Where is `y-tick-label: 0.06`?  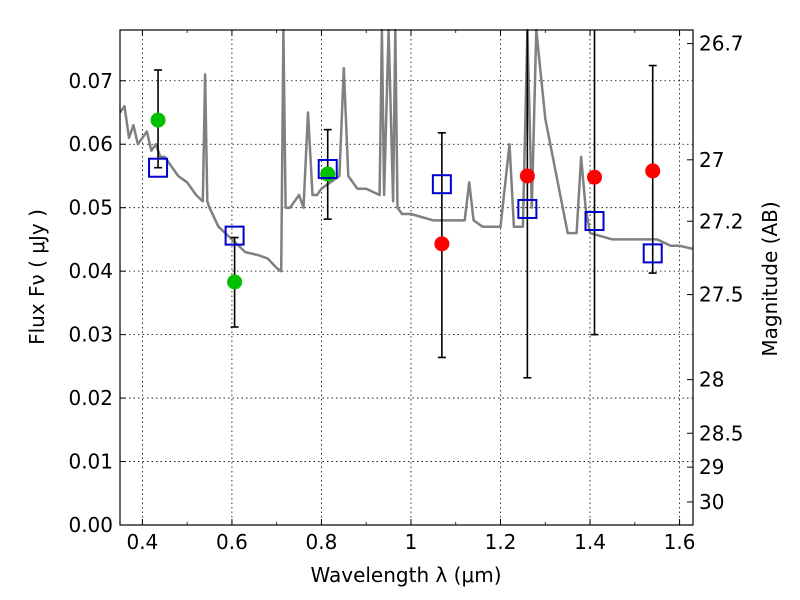
y-tick-label: 0.06 is located at coordinates (90, 144).